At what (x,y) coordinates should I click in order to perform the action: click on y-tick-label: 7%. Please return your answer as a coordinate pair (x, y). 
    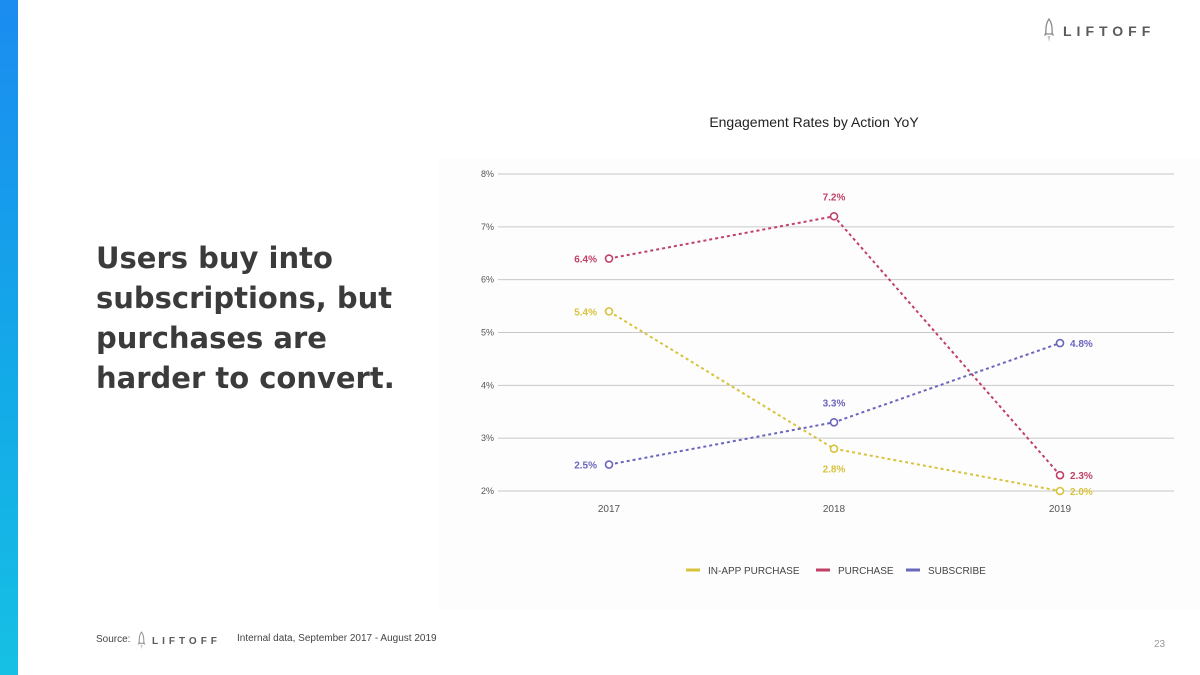
    Looking at the image, I should click on (487, 227).